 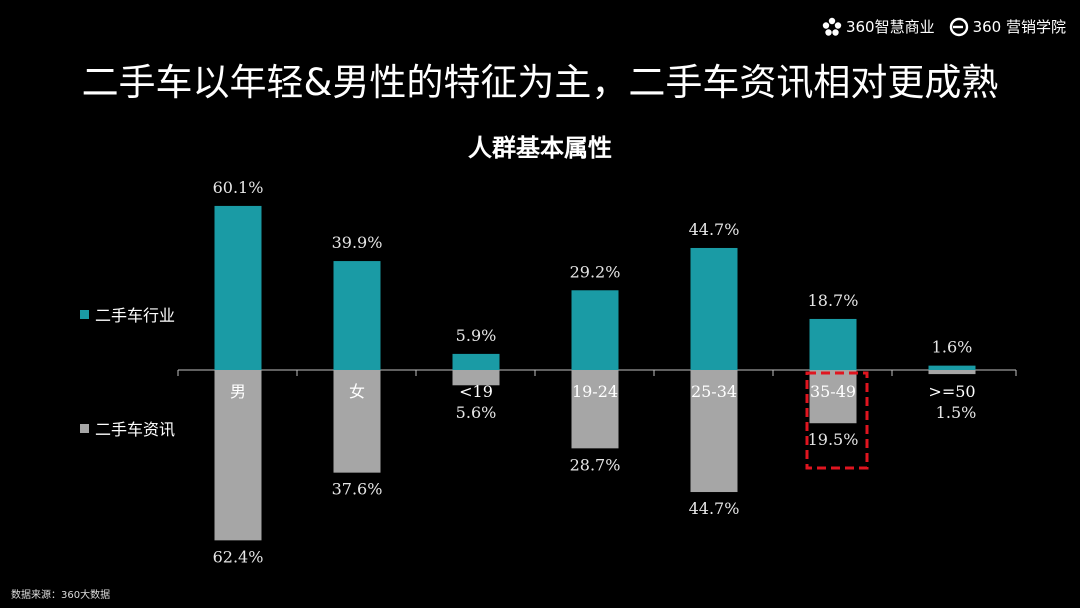 What do you see at coordinates (238, 556) in the screenshot?
I see `data-label-news: 62.4%` at bounding box center [238, 556].